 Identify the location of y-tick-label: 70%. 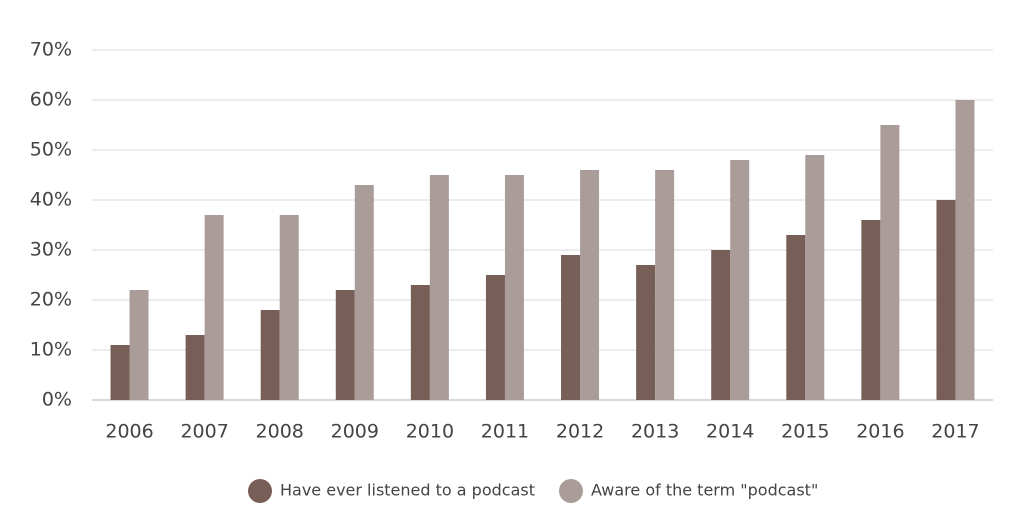
(51, 50).